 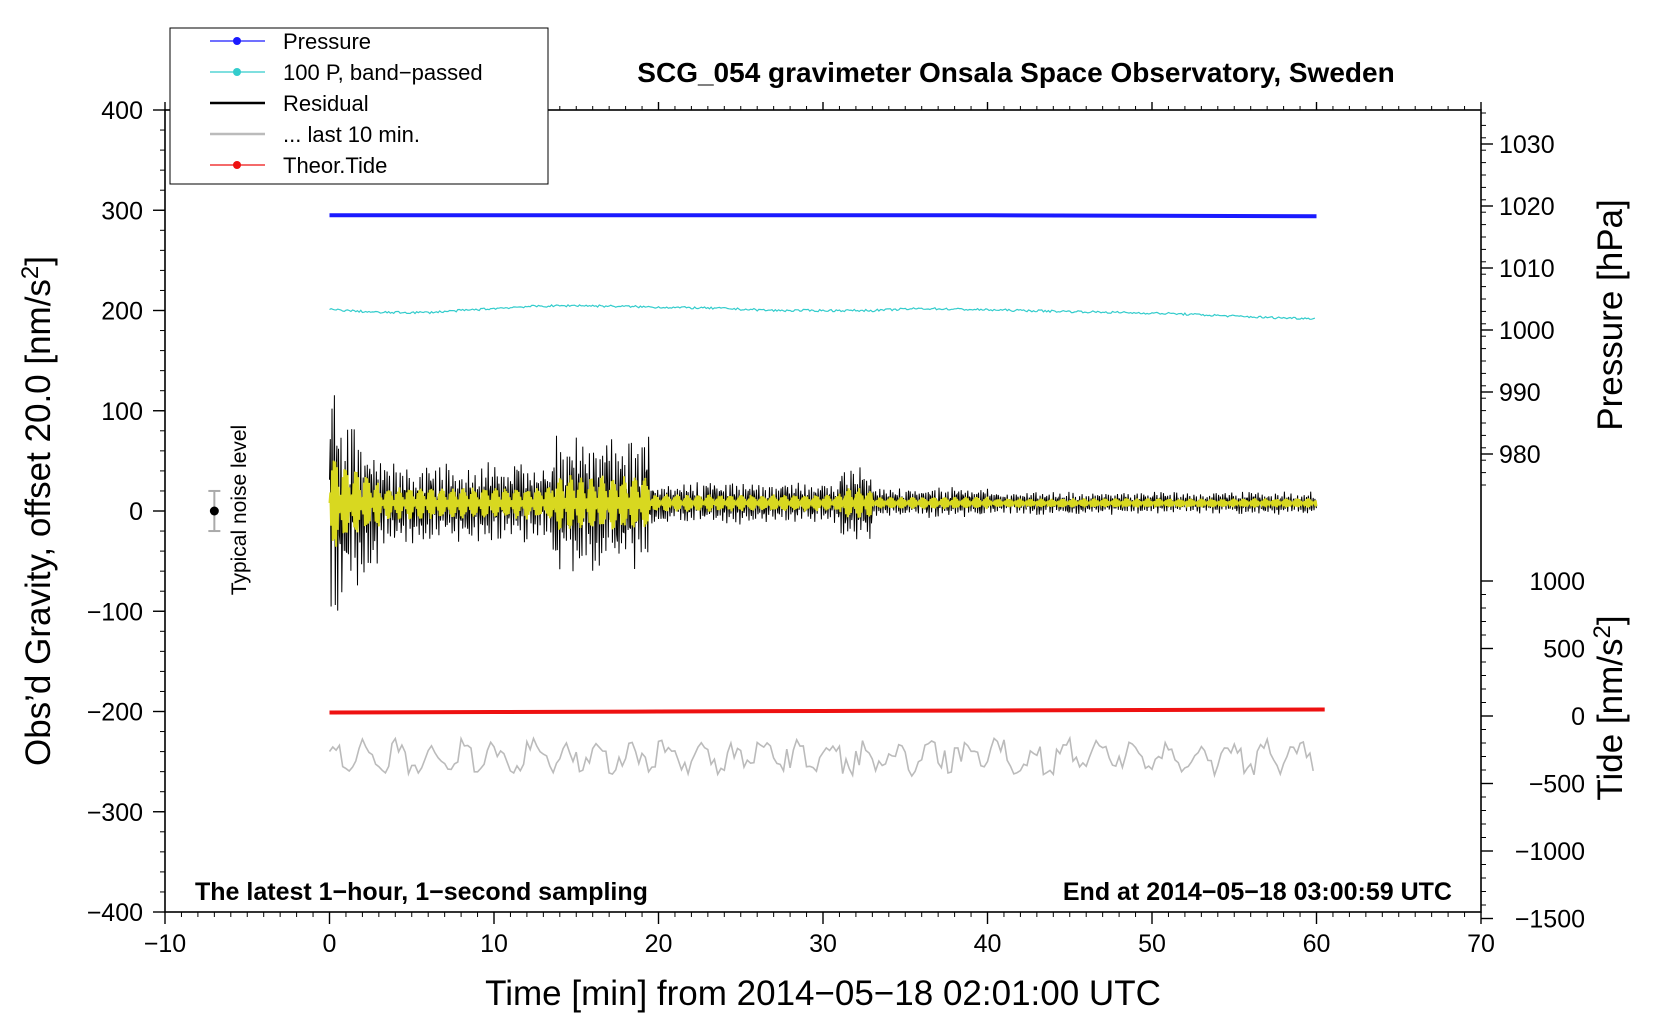 I want to click on x-tick-label: 20, so click(x=659, y=944).